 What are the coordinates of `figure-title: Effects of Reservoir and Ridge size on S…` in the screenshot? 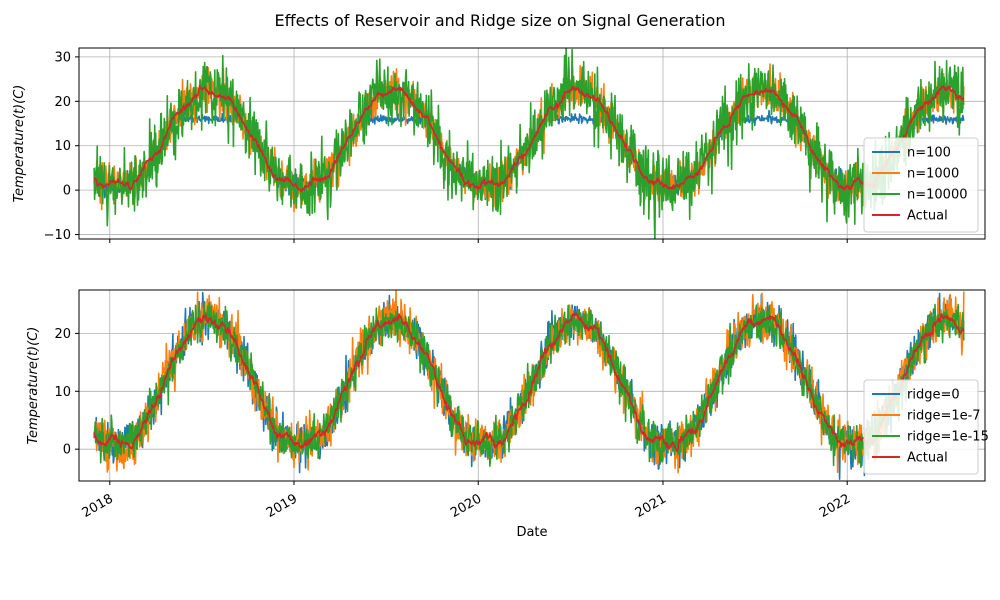 It's located at (500, 20).